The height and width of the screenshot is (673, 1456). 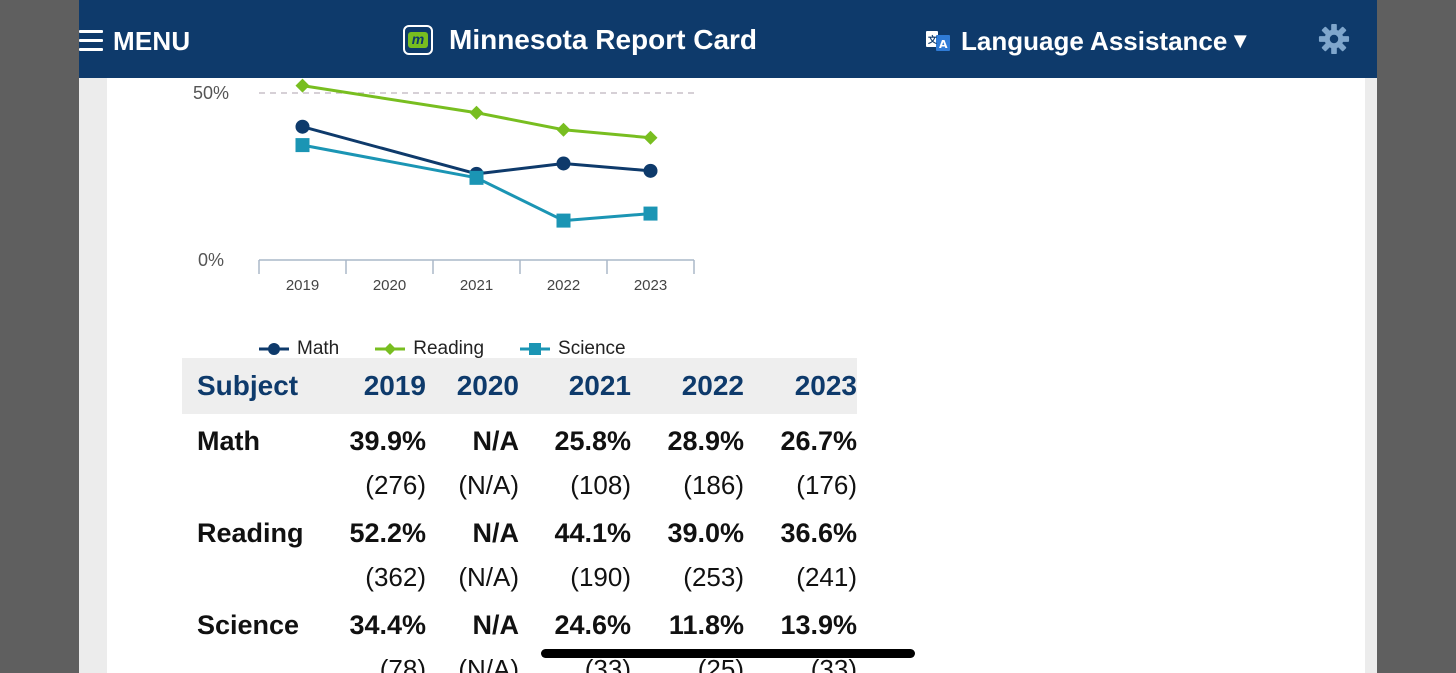 I want to click on row-label-math: Math, so click(x=228, y=440).